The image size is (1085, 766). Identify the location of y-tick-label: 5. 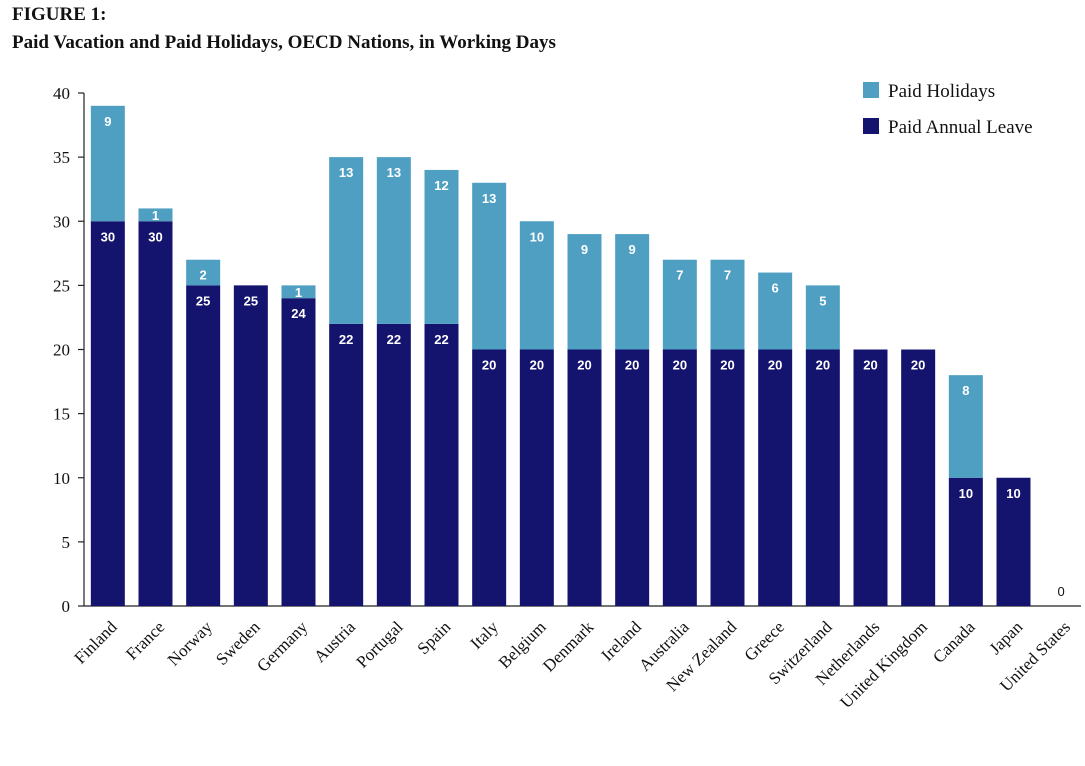
(66, 542).